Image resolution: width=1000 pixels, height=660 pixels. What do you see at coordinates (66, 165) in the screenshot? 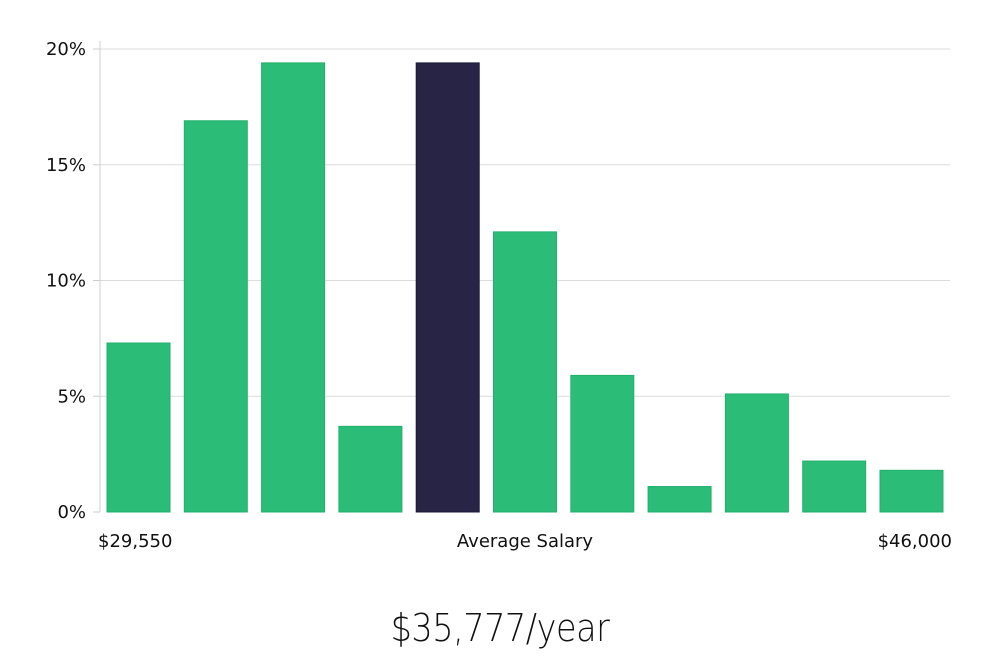
I see `y-tick-label: 15%` at bounding box center [66, 165].